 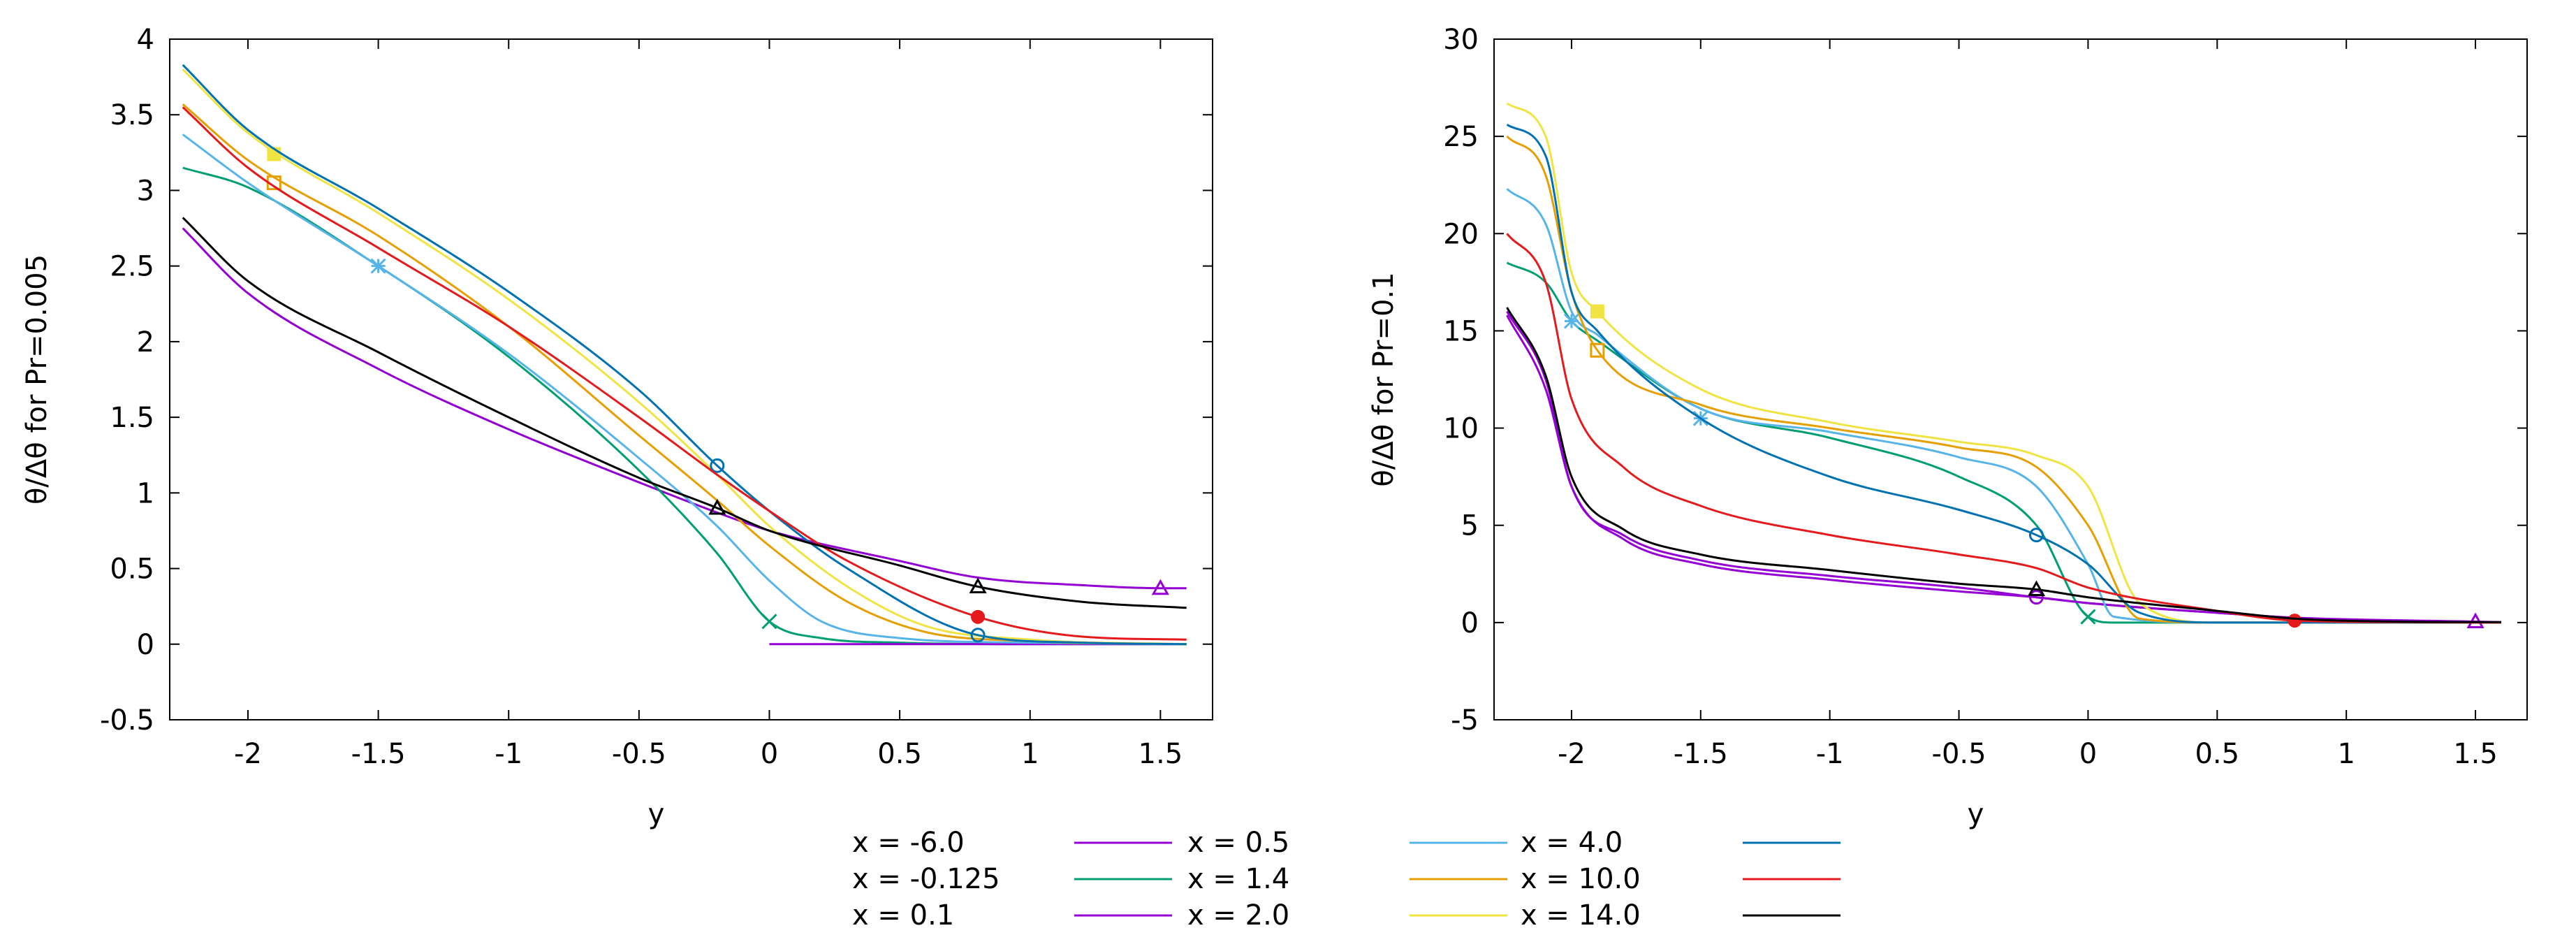 I want to click on y-tick-label: 4, so click(x=145, y=40).